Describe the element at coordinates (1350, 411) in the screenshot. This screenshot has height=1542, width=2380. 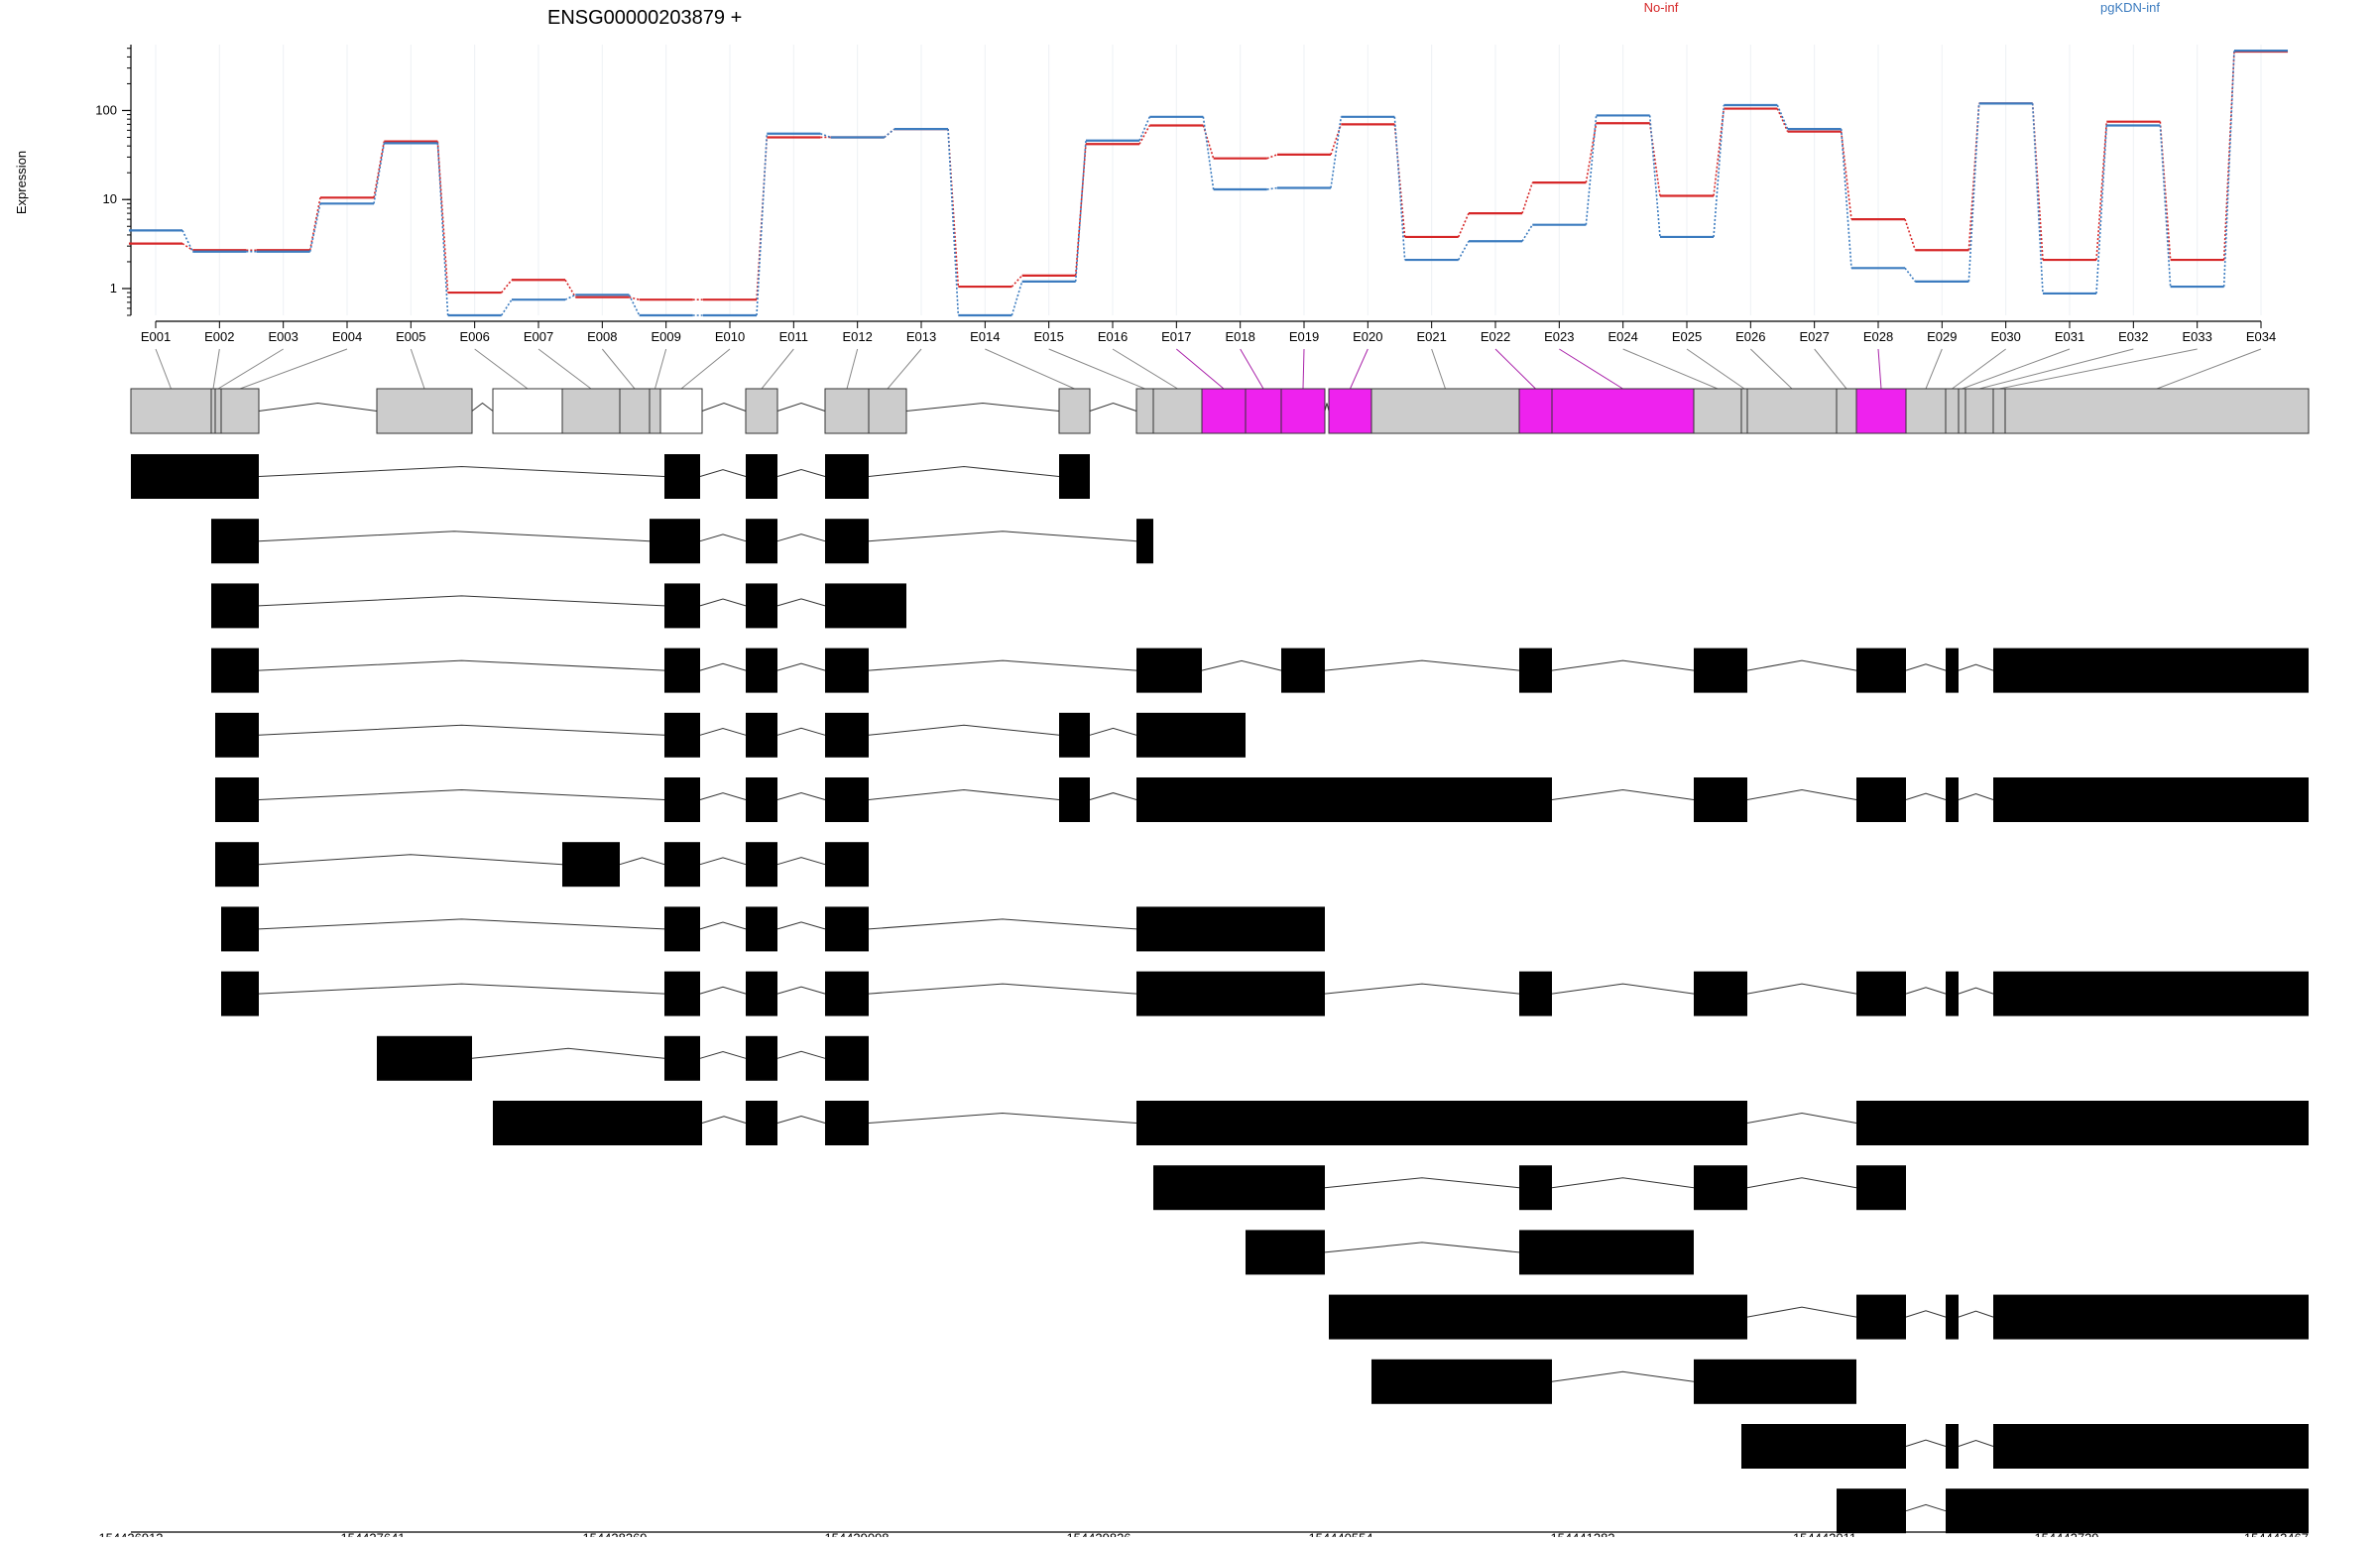
I see `exon-e020` at that location.